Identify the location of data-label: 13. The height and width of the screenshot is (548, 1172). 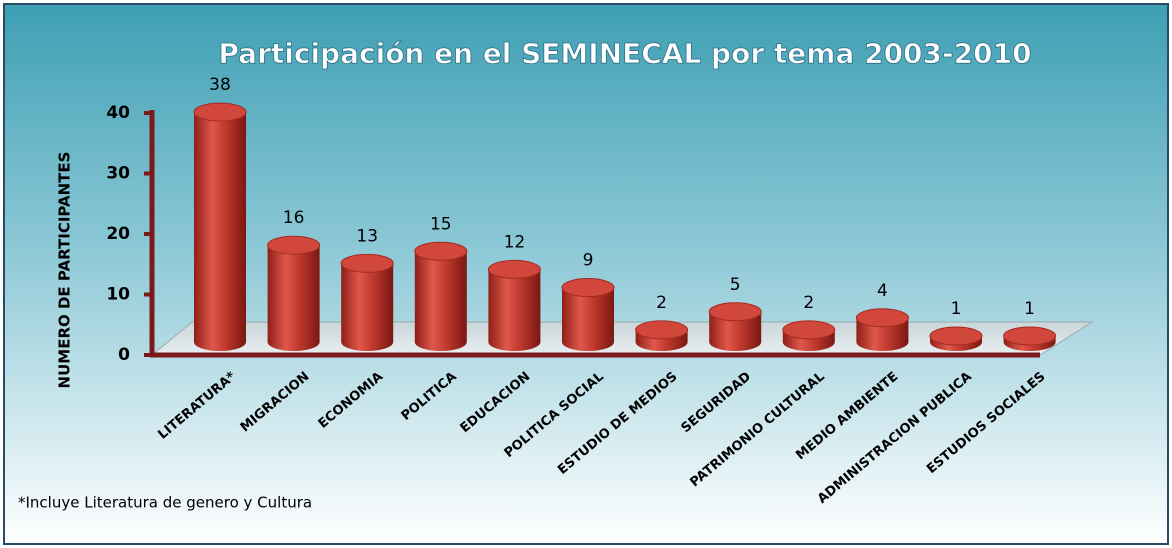
(367, 236).